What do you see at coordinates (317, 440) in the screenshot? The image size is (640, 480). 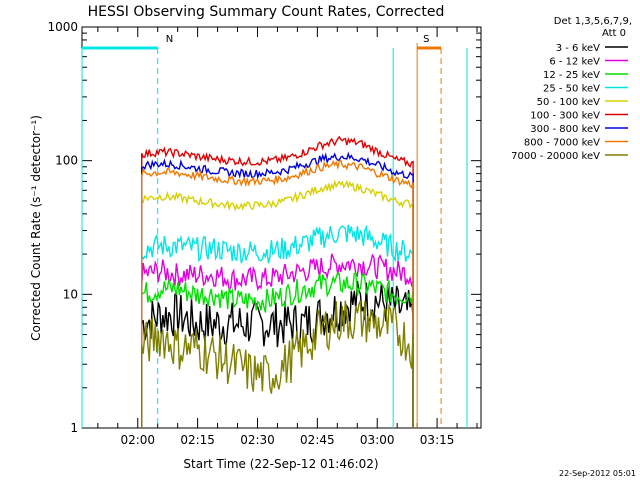 I see `x-tick-label: 02:45` at bounding box center [317, 440].